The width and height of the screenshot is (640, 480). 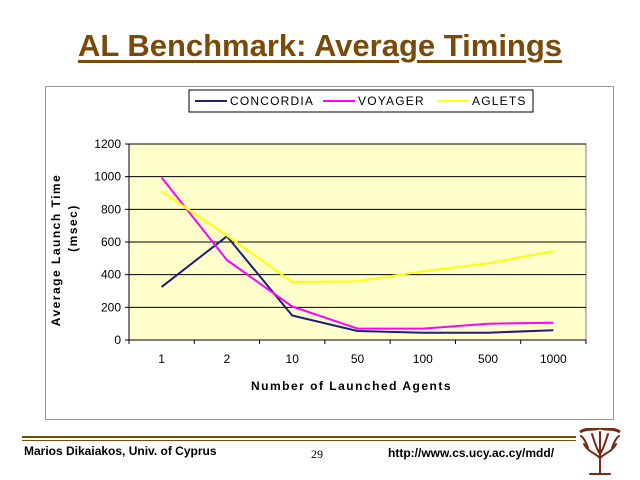 I want to click on x-tick-label: 50, so click(x=358, y=359).